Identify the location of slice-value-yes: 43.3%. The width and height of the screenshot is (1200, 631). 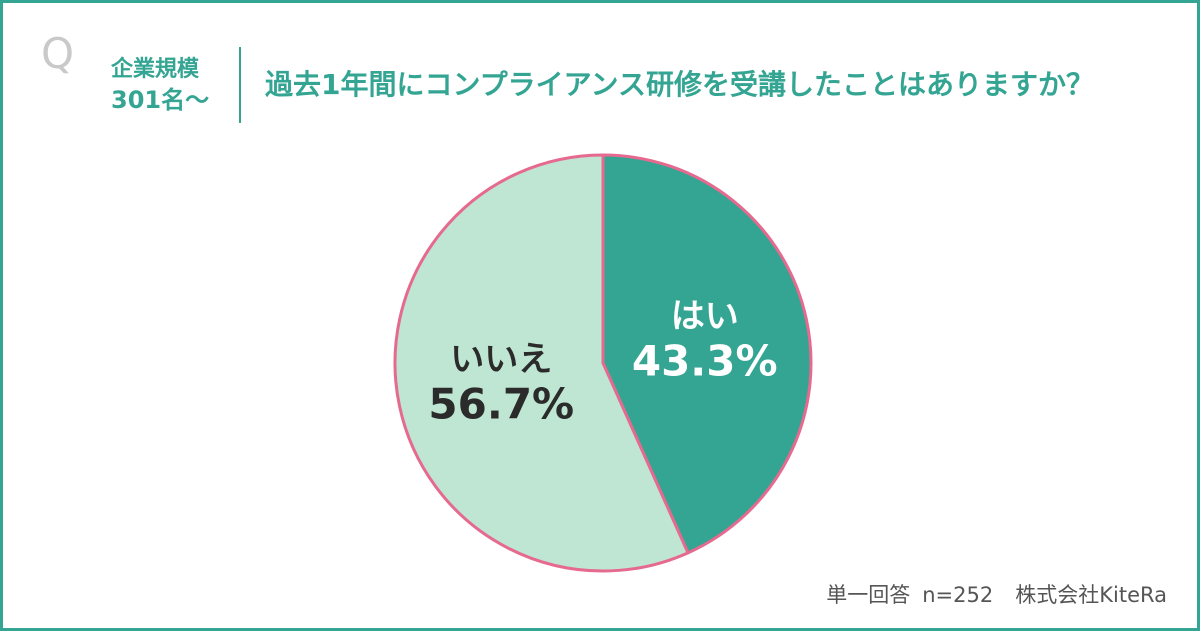
(705, 360).